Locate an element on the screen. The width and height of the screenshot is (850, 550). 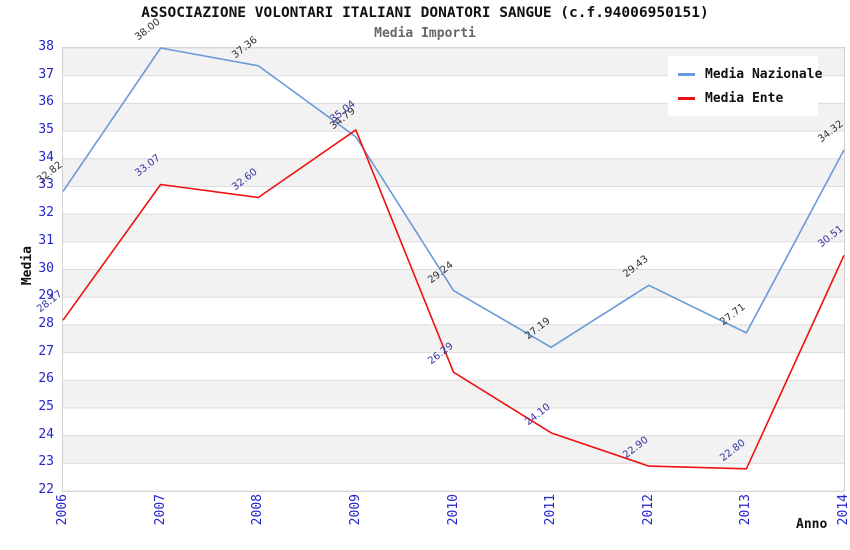
x-axis-title: Anno is located at coordinates (812, 524).